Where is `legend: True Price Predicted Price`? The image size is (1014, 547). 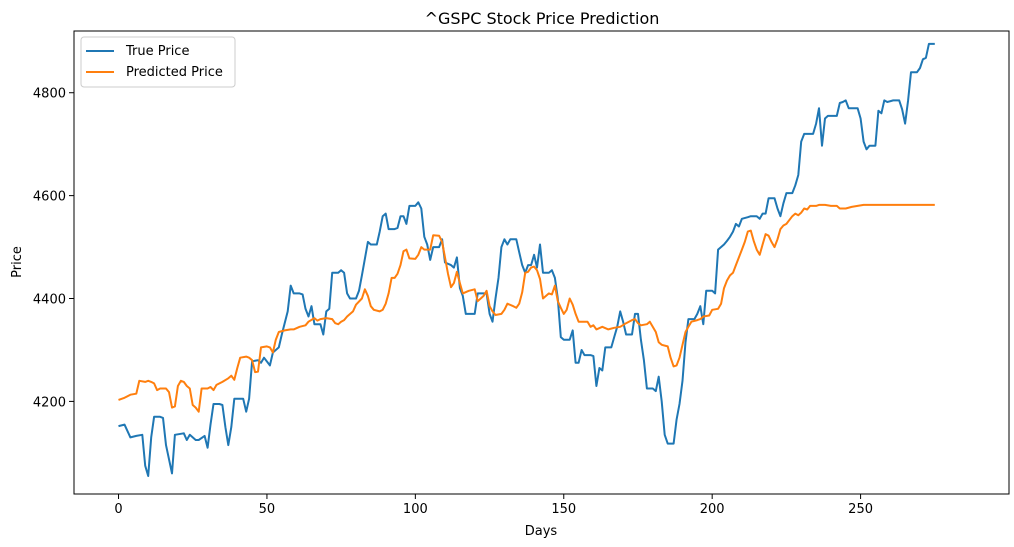 legend: True Price Predicted Price is located at coordinates (158, 62).